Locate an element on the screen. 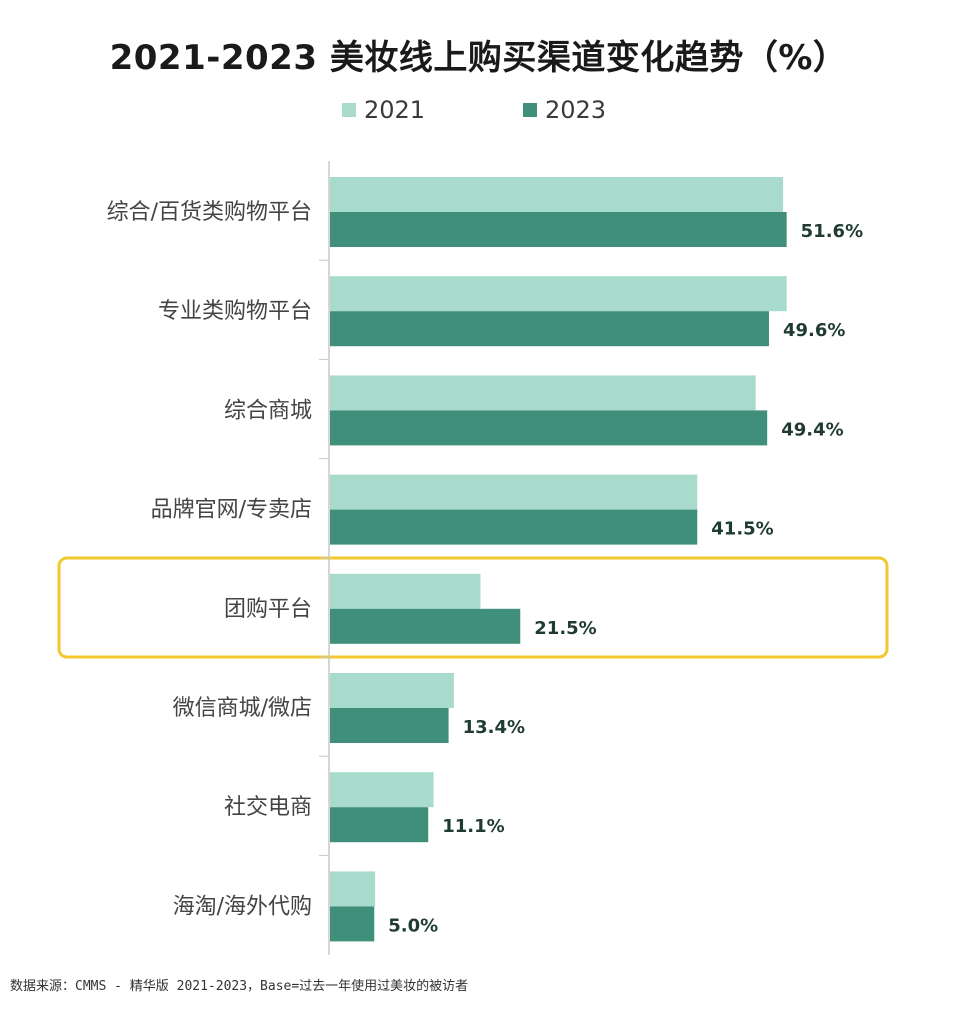 Image resolution: width=957 pixels, height=1017 pixels. category-label: 专业类购物平台 is located at coordinates (235, 311).